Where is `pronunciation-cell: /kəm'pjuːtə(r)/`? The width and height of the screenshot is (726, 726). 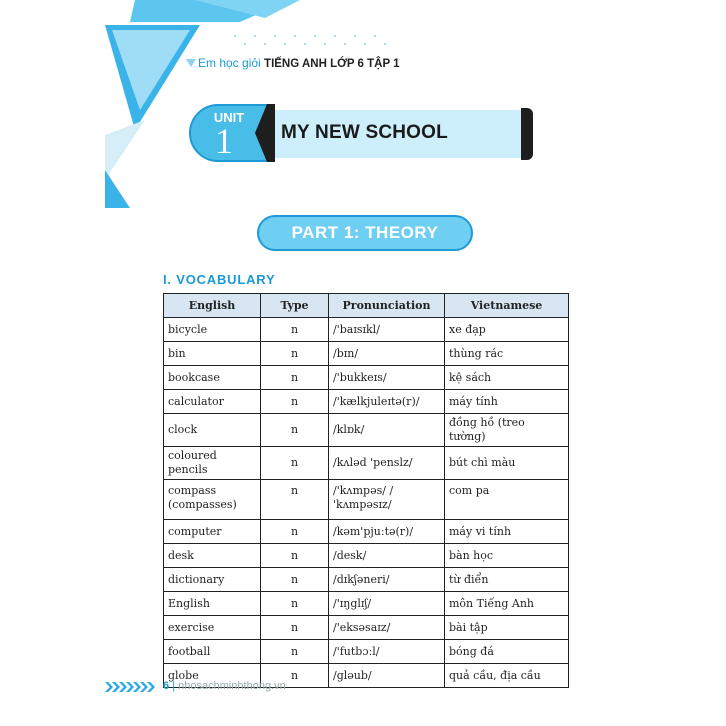 pronunciation-cell: /kəm'pjuːtə(r)/ is located at coordinates (386, 531).